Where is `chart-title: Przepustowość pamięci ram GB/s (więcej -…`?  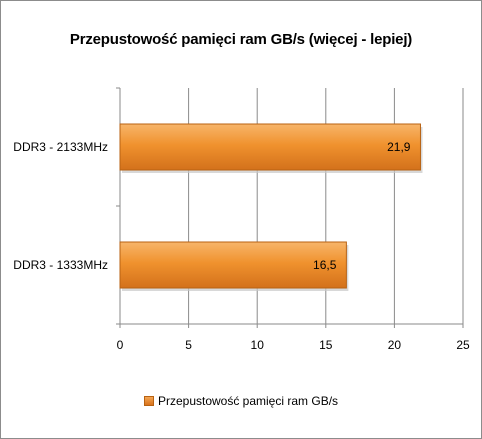 chart-title: Przepustowość pamięci ram GB/s (więcej -… is located at coordinates (241, 39).